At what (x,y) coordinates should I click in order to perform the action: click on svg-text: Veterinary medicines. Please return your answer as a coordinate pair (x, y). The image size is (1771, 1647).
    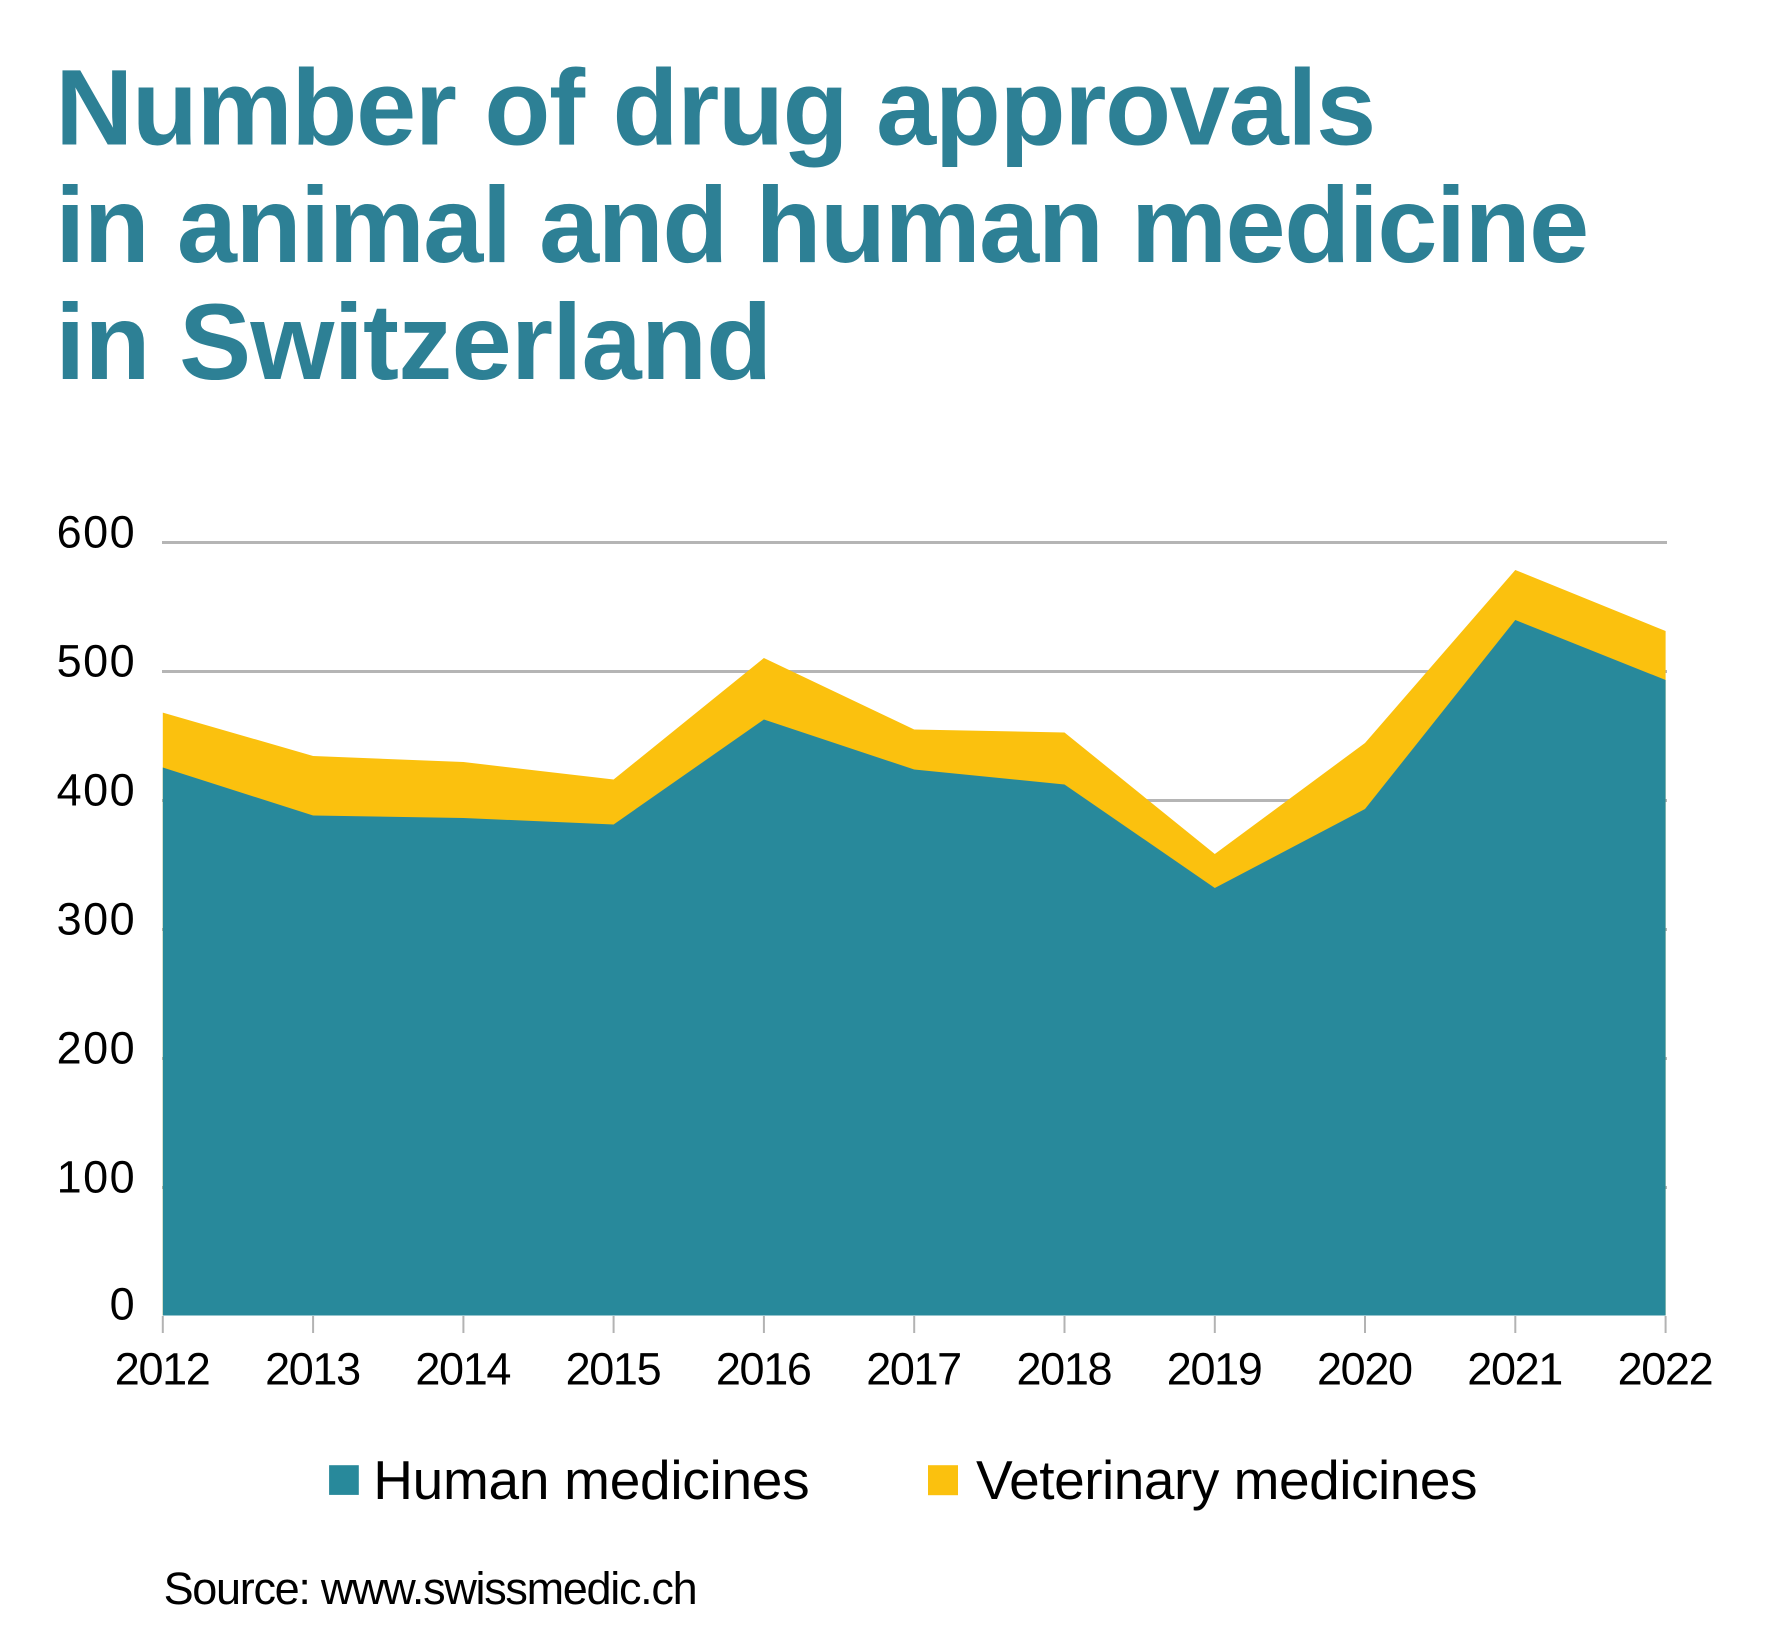
    Looking at the image, I should click on (1227, 1480).